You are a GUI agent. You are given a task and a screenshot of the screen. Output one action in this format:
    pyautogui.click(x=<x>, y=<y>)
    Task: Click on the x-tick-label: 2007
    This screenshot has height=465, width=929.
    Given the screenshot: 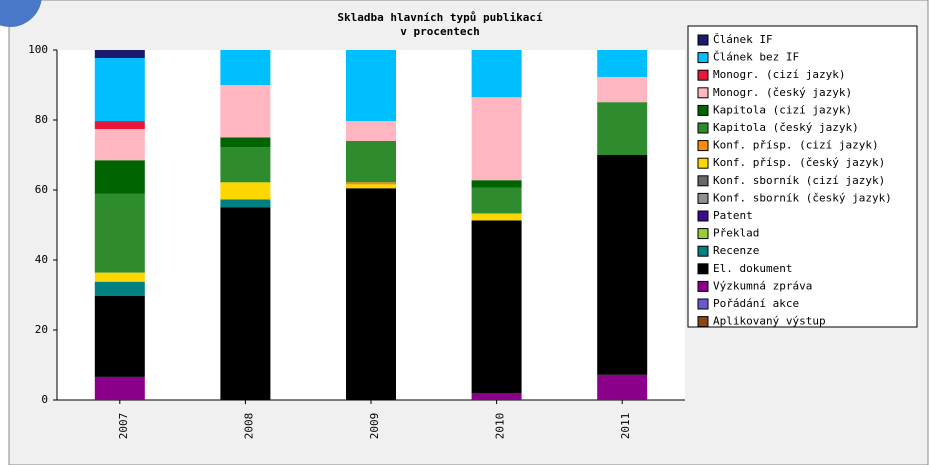 What is the action you would take?
    pyautogui.click(x=123, y=426)
    